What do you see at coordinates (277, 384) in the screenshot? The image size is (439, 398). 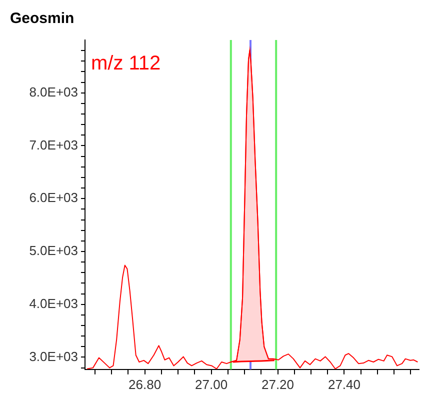 I see `x-tick-label: 27.20` at bounding box center [277, 384].